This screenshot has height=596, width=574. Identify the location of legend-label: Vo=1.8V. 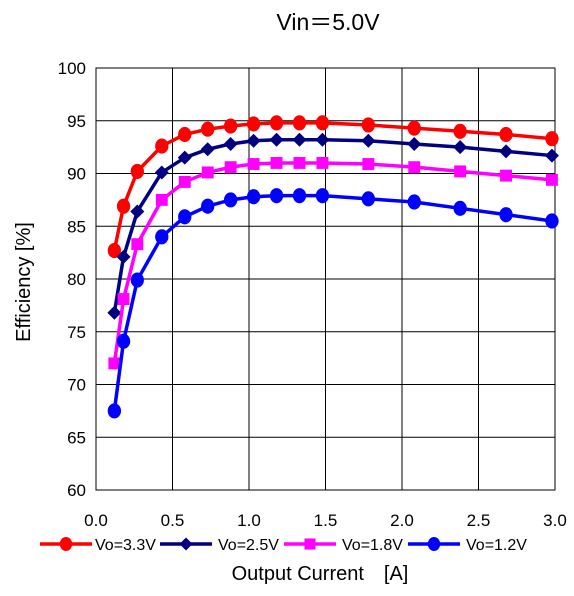
(372, 545).